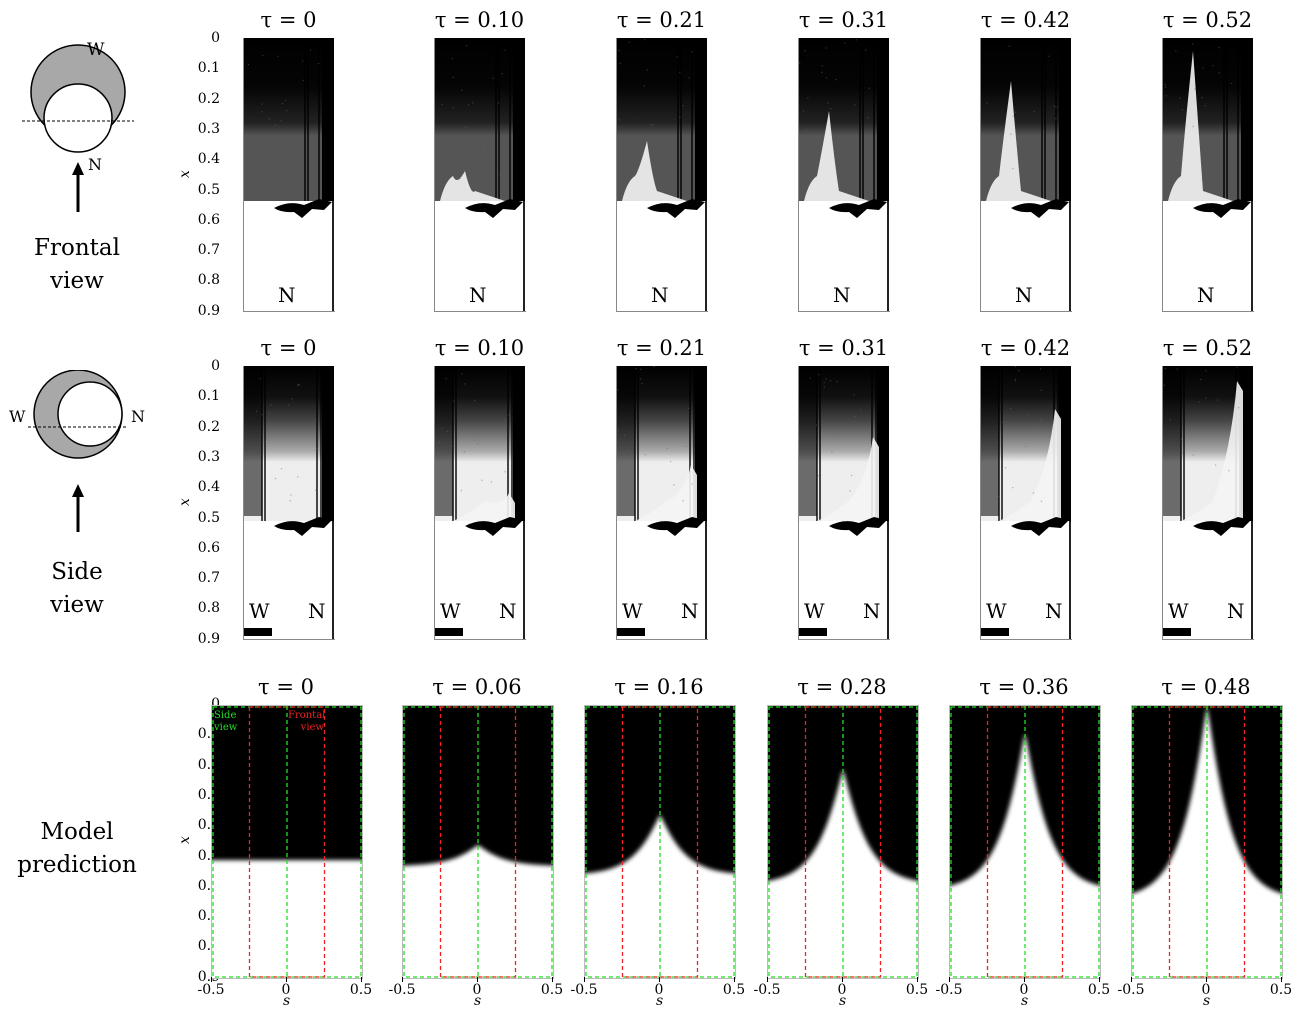 This screenshot has height=1030, width=1297. What do you see at coordinates (77, 865) in the screenshot?
I see `model-row-label-line2: prediction` at bounding box center [77, 865].